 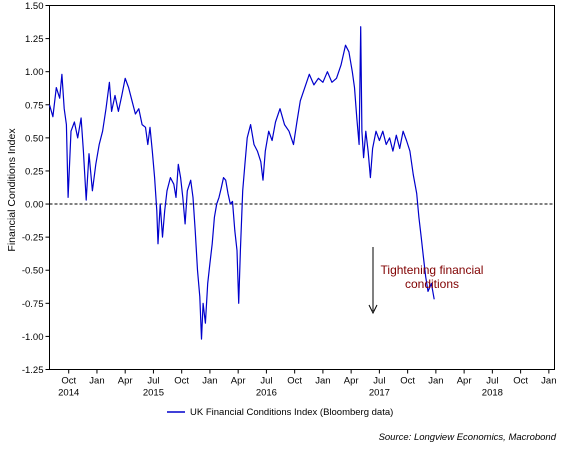 What do you see at coordinates (33, 271) in the screenshot?
I see `y-tick-label: -0.50` at bounding box center [33, 271].